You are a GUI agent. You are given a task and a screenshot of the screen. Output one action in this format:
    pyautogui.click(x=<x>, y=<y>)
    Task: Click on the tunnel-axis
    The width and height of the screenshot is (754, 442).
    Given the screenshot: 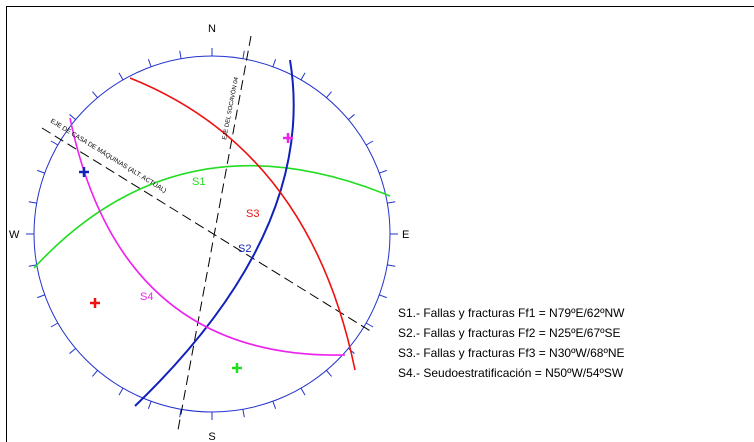 What is the action you would take?
    pyautogui.click(x=214, y=233)
    